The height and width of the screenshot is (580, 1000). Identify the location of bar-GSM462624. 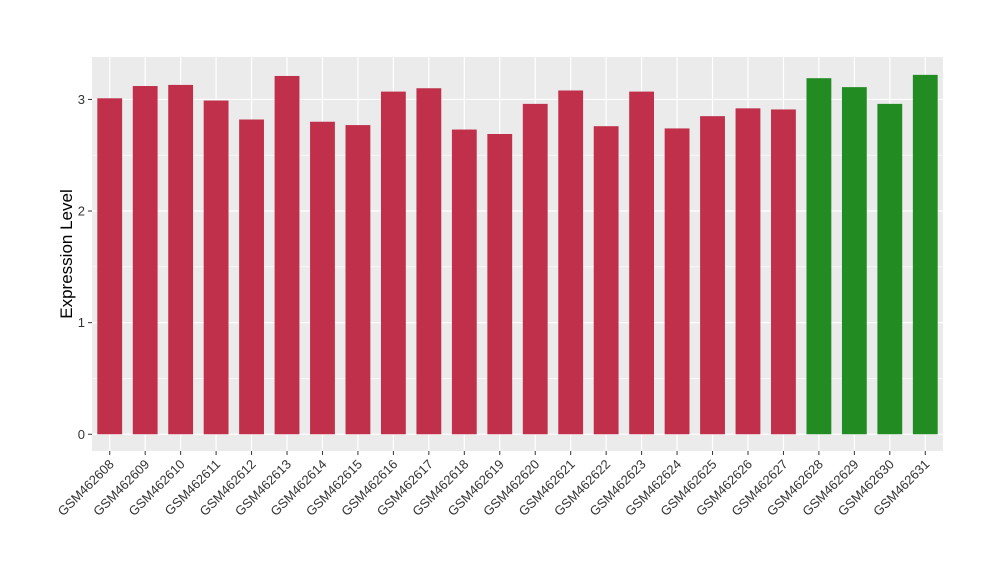
(677, 281).